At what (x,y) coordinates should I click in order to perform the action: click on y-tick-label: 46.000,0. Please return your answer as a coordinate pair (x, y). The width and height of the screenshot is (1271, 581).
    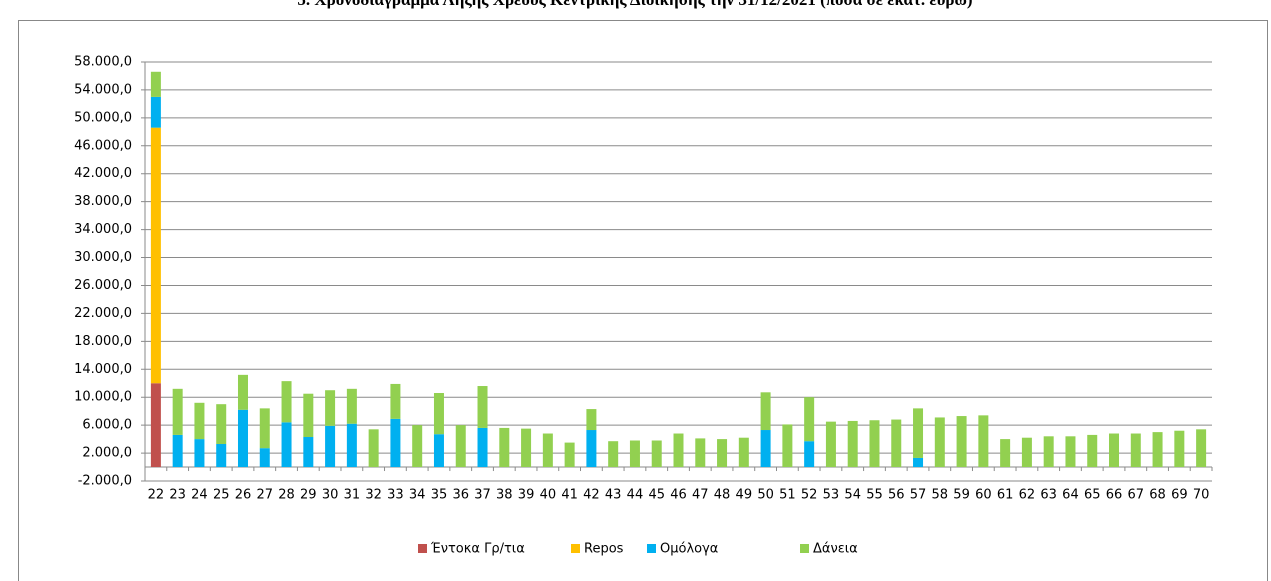
    Looking at the image, I should click on (103, 145).